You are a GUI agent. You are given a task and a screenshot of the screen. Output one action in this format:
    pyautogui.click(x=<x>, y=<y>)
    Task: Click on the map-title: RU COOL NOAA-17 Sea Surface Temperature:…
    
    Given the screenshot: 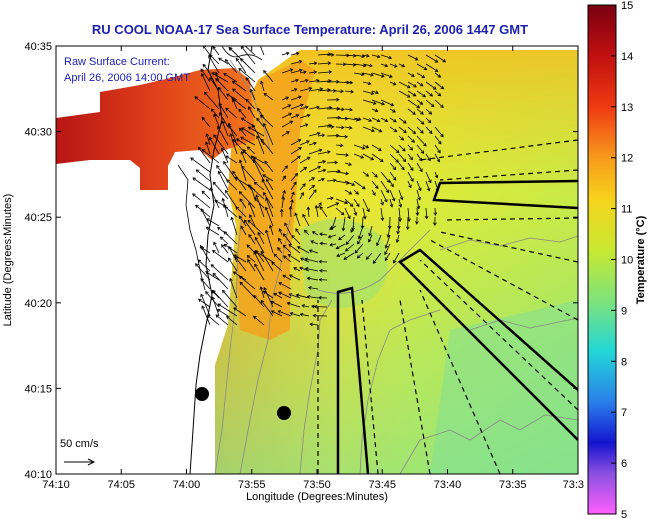 What is the action you would take?
    pyautogui.click(x=310, y=29)
    